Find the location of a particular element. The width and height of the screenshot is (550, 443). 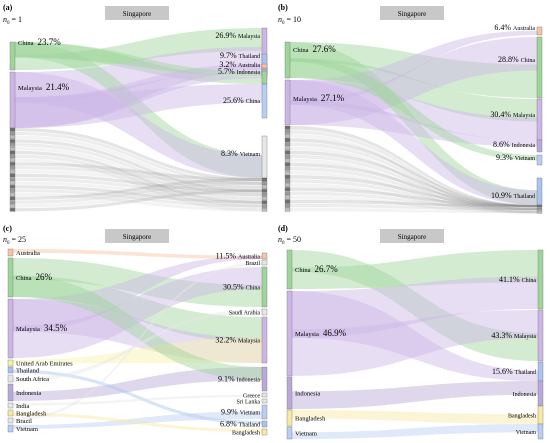

right-node-pct: 6.4% is located at coordinates (503, 27).